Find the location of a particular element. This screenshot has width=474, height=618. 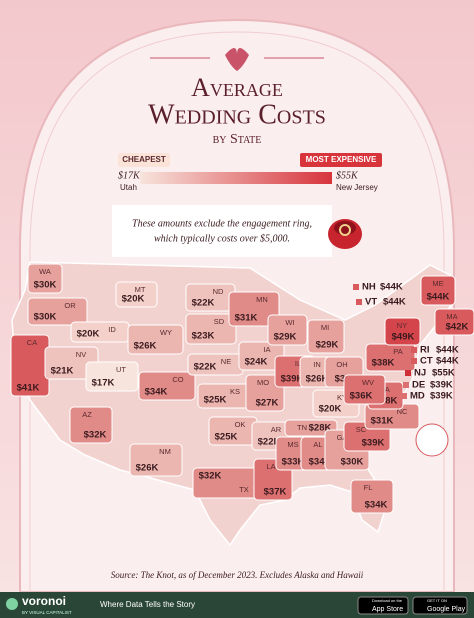

state-abbr: RI is located at coordinates (425, 350).